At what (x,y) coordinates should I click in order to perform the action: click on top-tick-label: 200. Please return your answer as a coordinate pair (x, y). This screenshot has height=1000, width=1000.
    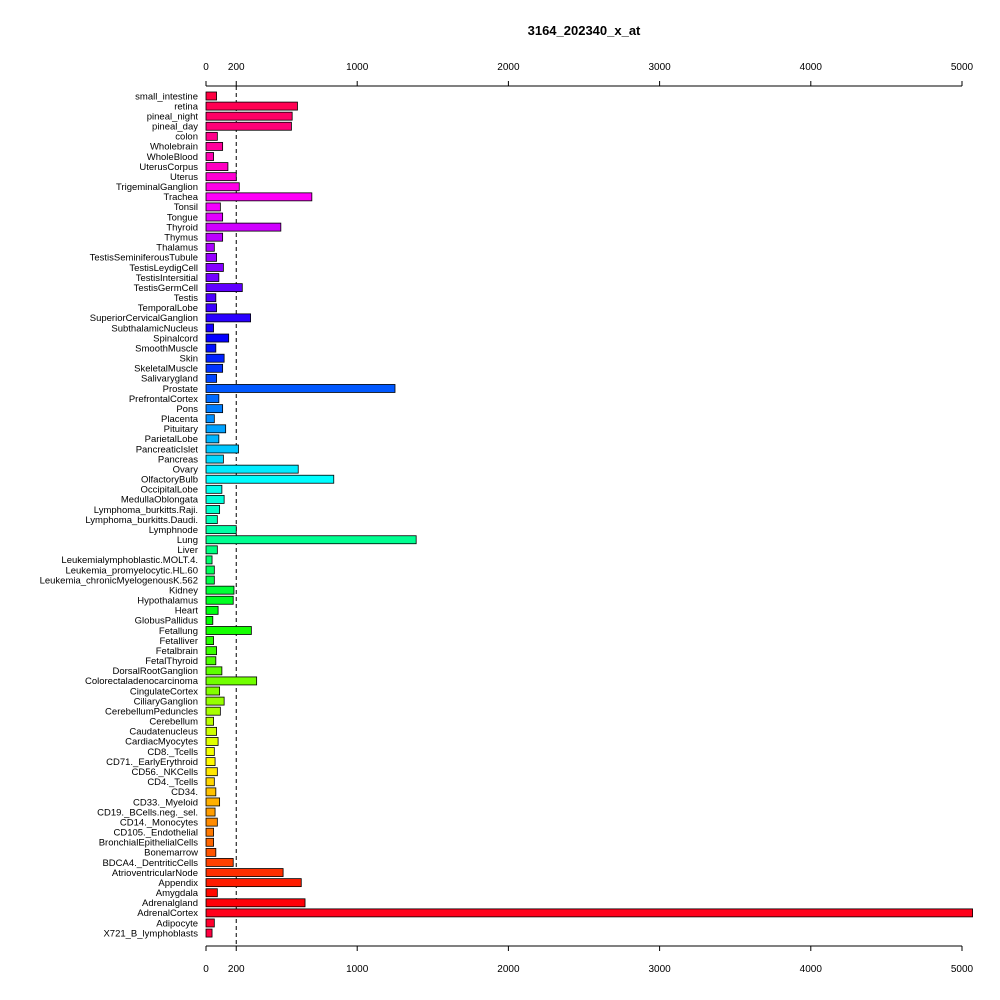
    Looking at the image, I should click on (236, 67).